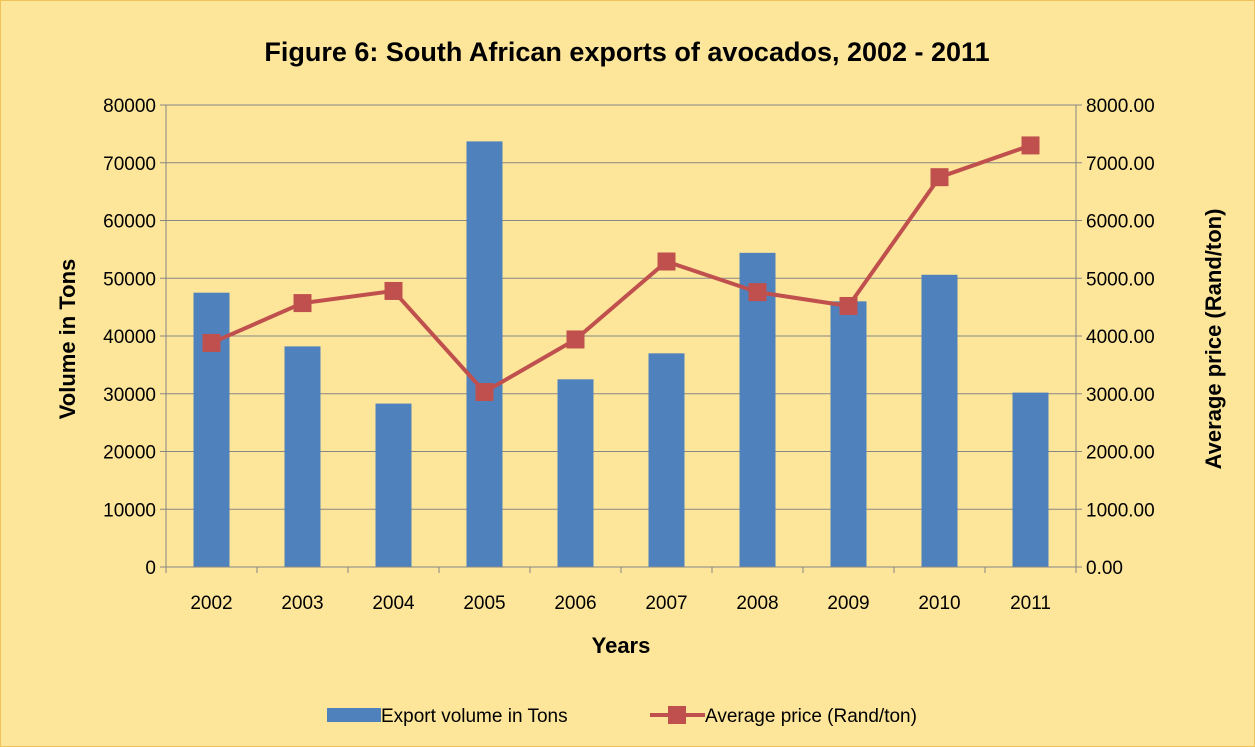  Describe the element at coordinates (354, 715) in the screenshot. I see `legend-swatch-export-volume` at that location.